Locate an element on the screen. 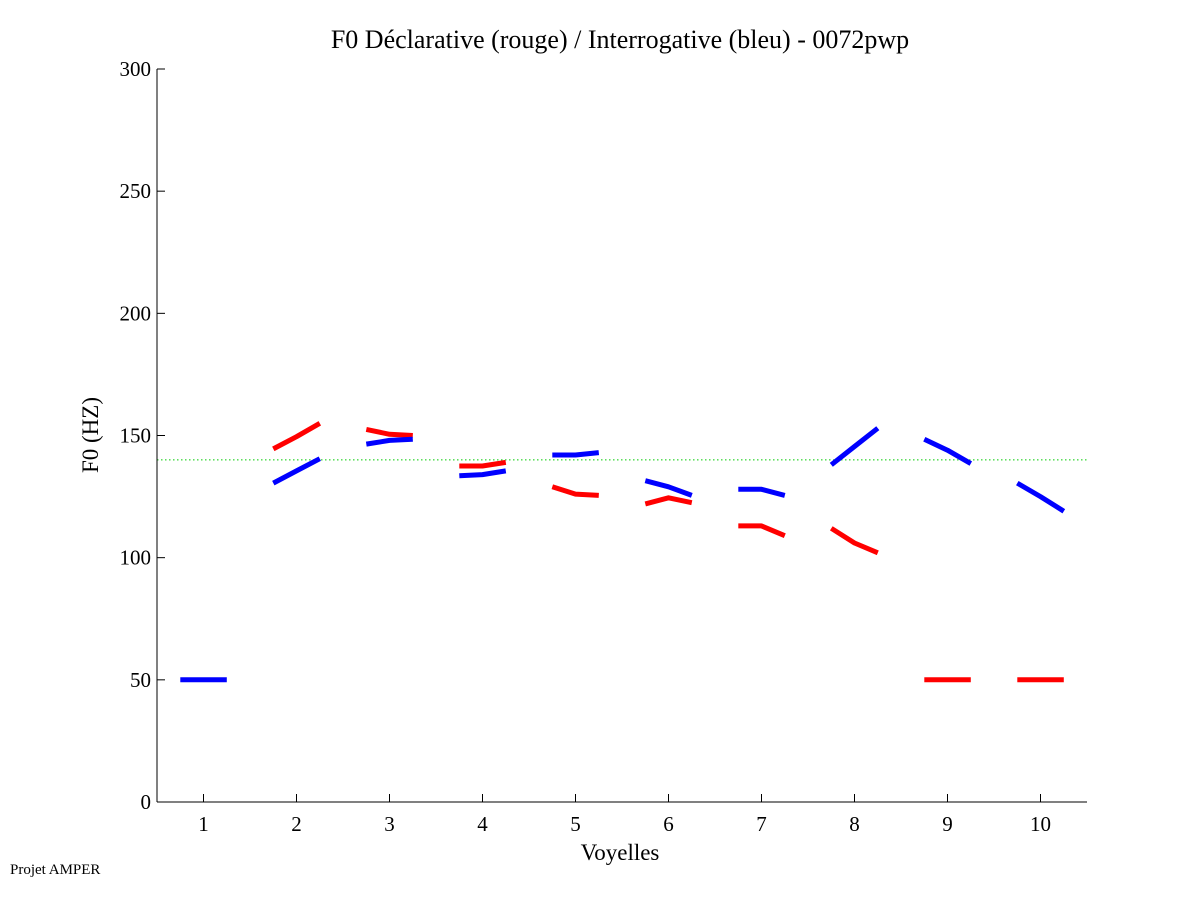 This screenshot has height=901, width=1201. y-tick-label: 0 is located at coordinates (146, 802).